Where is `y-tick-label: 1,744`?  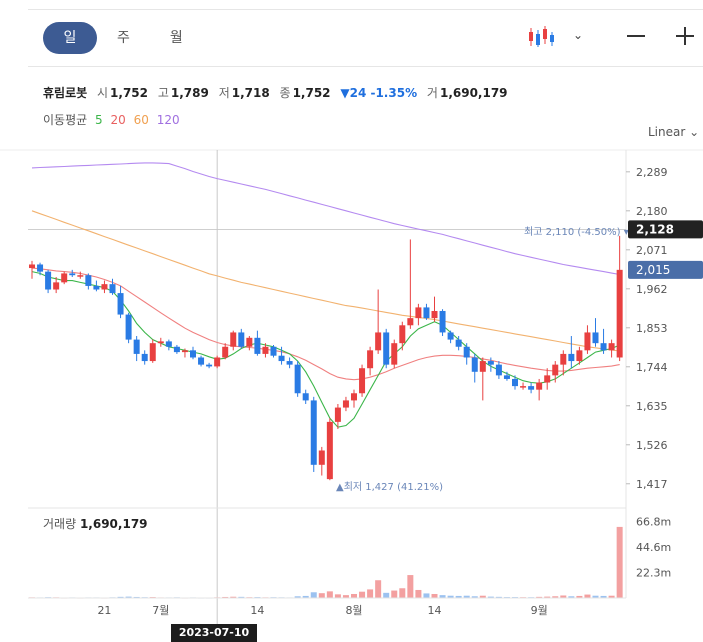 y-tick-label: 1,744 is located at coordinates (652, 367).